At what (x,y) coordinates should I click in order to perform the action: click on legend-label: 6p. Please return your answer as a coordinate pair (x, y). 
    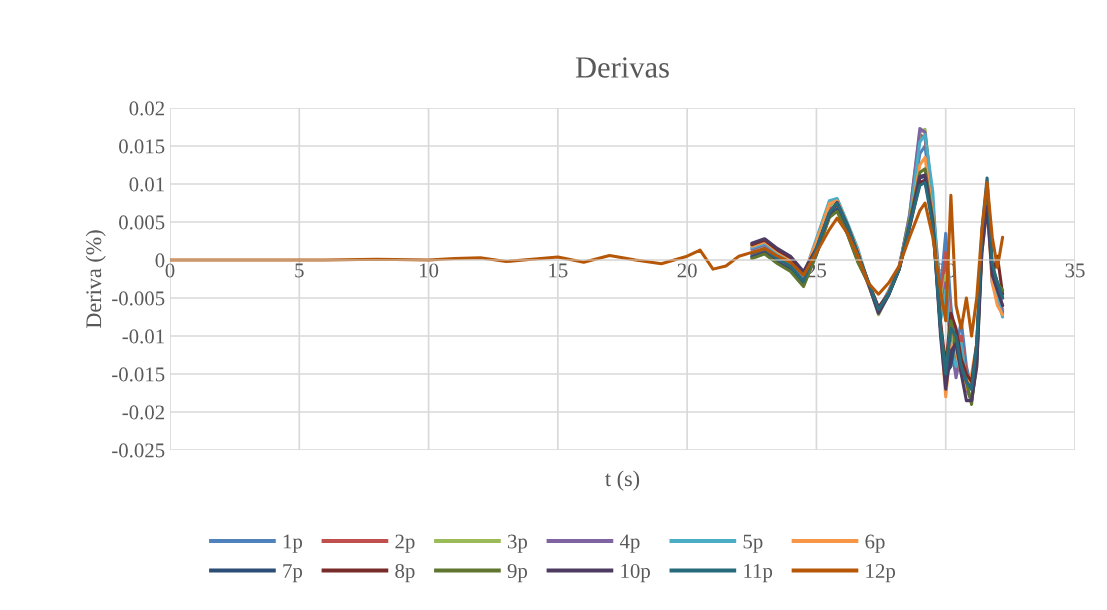
    Looking at the image, I should click on (875, 543).